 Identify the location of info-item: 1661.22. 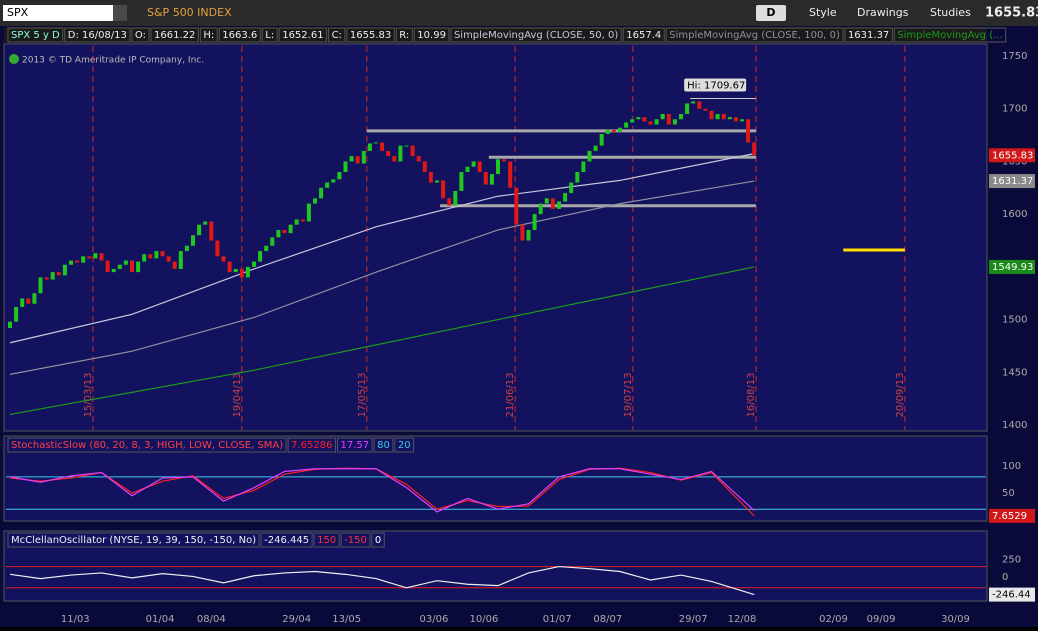
(174, 35).